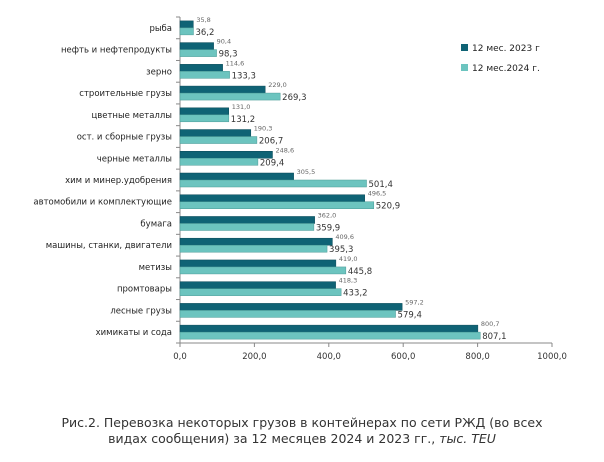 The height and width of the screenshot is (462, 604). Describe the element at coordinates (254, 357) in the screenshot. I see `x-tick-label: 200,0` at that location.